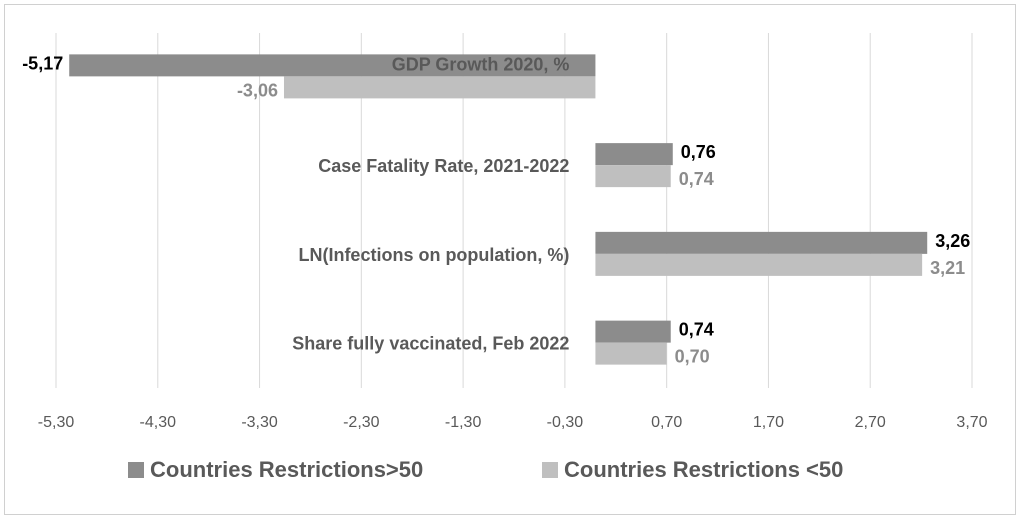 The image size is (1024, 521). I want to click on x-tick-label: 3,70, so click(971, 422).